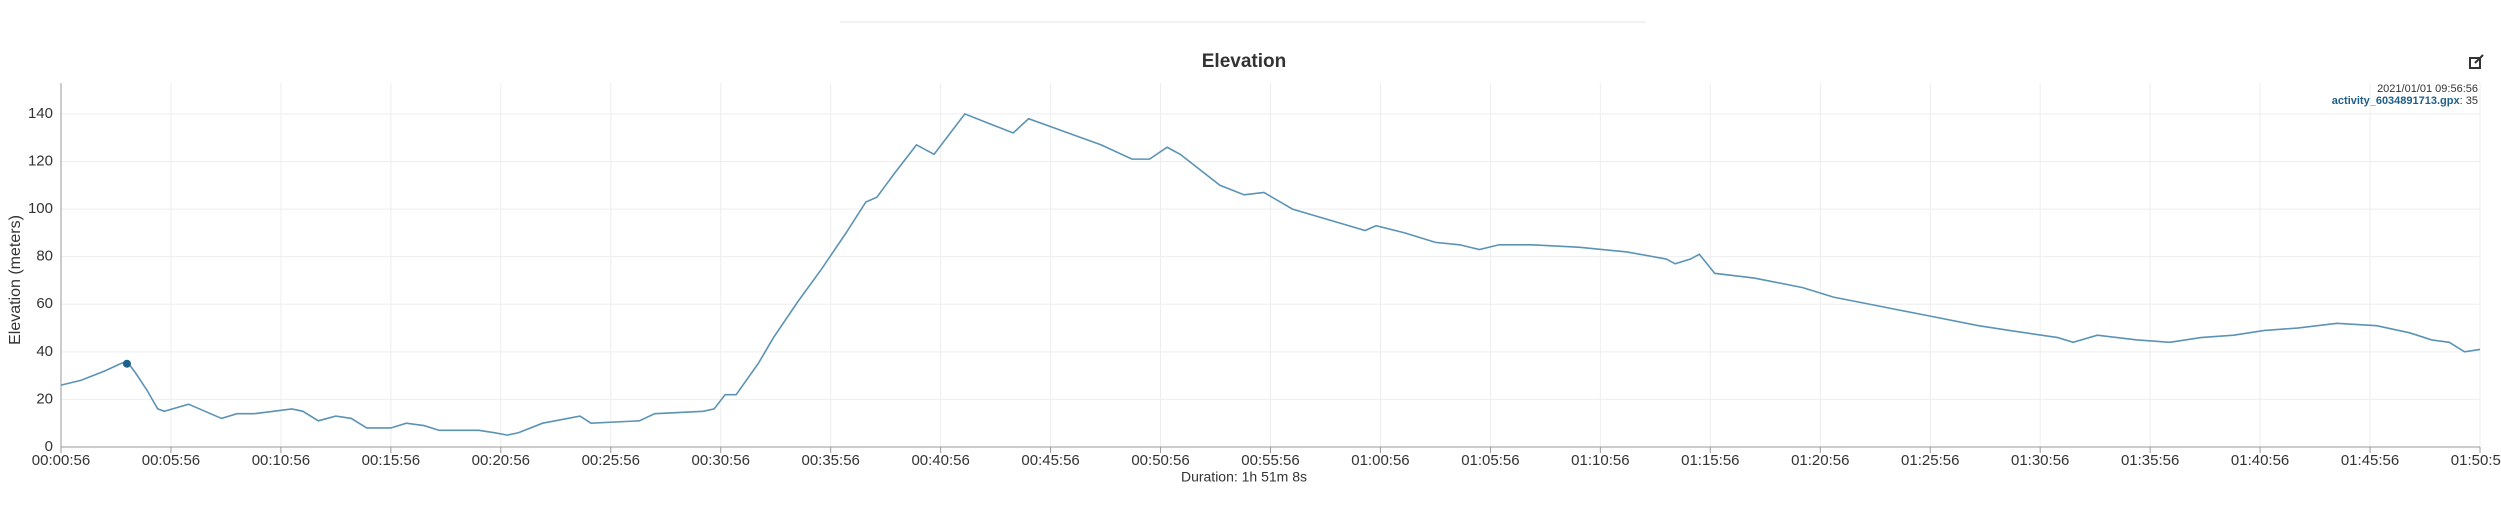  What do you see at coordinates (1820, 460) in the screenshot?
I see `x-tick-label: 01:20:56` at bounding box center [1820, 460].